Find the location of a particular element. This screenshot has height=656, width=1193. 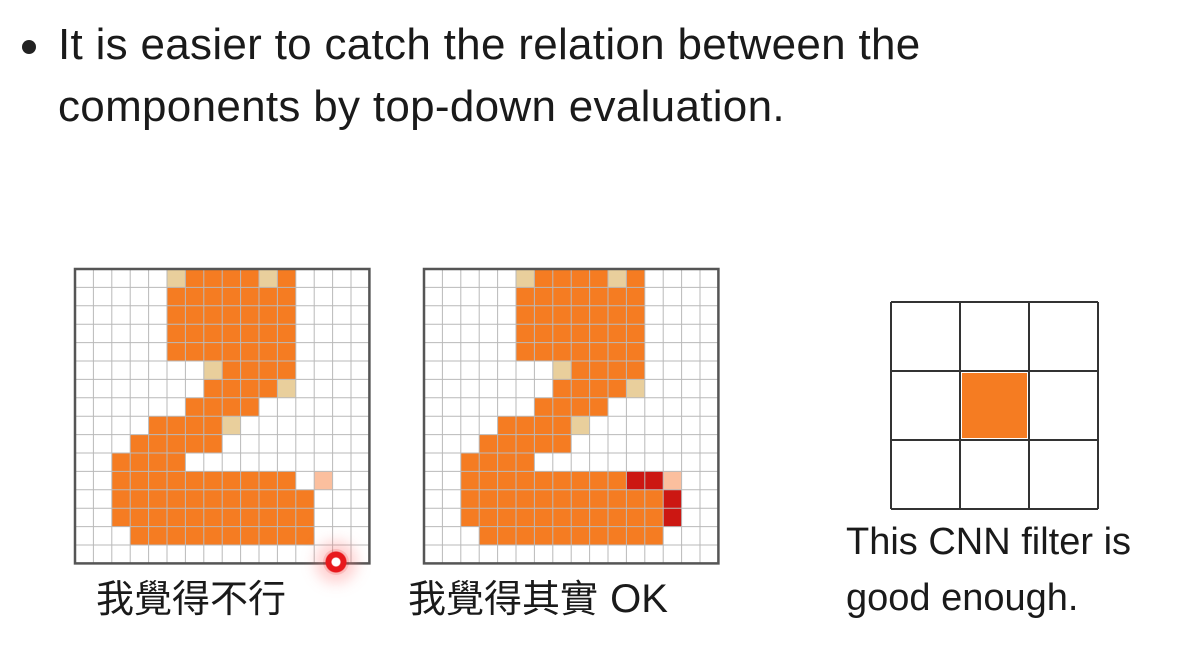

right-grid-caption: 我覺得其實 OK is located at coordinates (538, 595).